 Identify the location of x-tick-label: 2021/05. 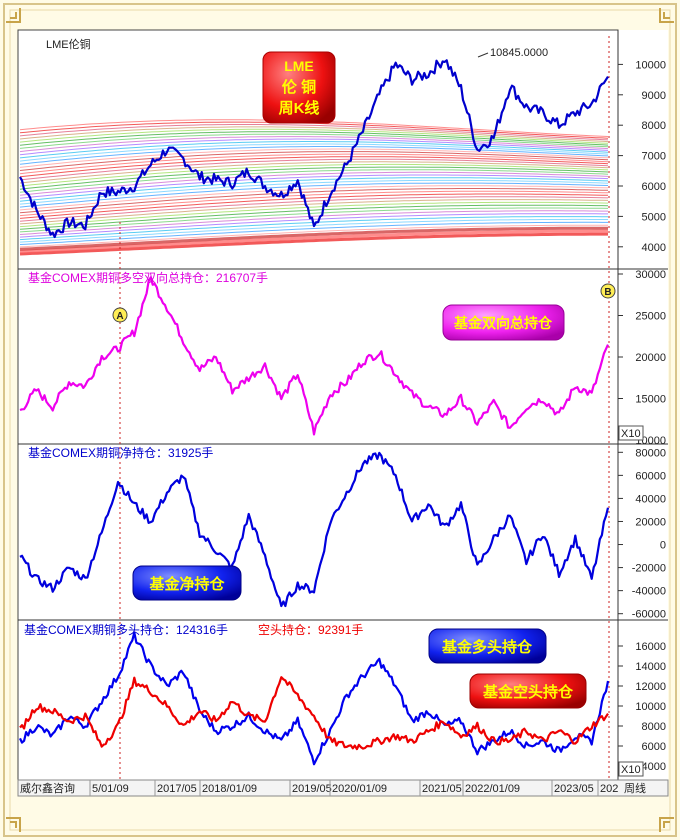
(442, 789).